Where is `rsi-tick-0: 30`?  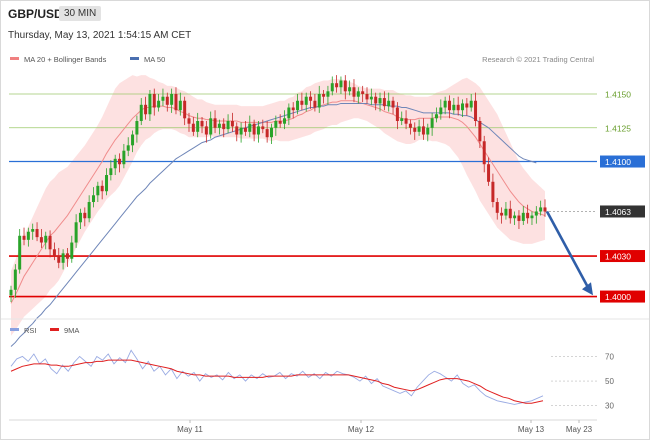 rsi-tick-0: 30 is located at coordinates (609, 406).